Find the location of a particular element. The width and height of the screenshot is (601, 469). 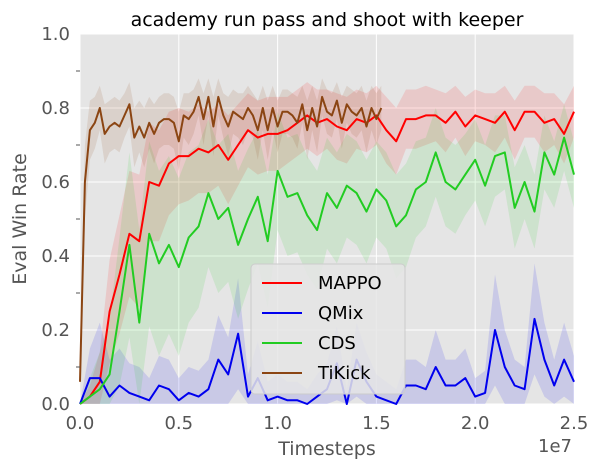

chart-title: academy run pass and shoot with keeper is located at coordinates (327, 20).